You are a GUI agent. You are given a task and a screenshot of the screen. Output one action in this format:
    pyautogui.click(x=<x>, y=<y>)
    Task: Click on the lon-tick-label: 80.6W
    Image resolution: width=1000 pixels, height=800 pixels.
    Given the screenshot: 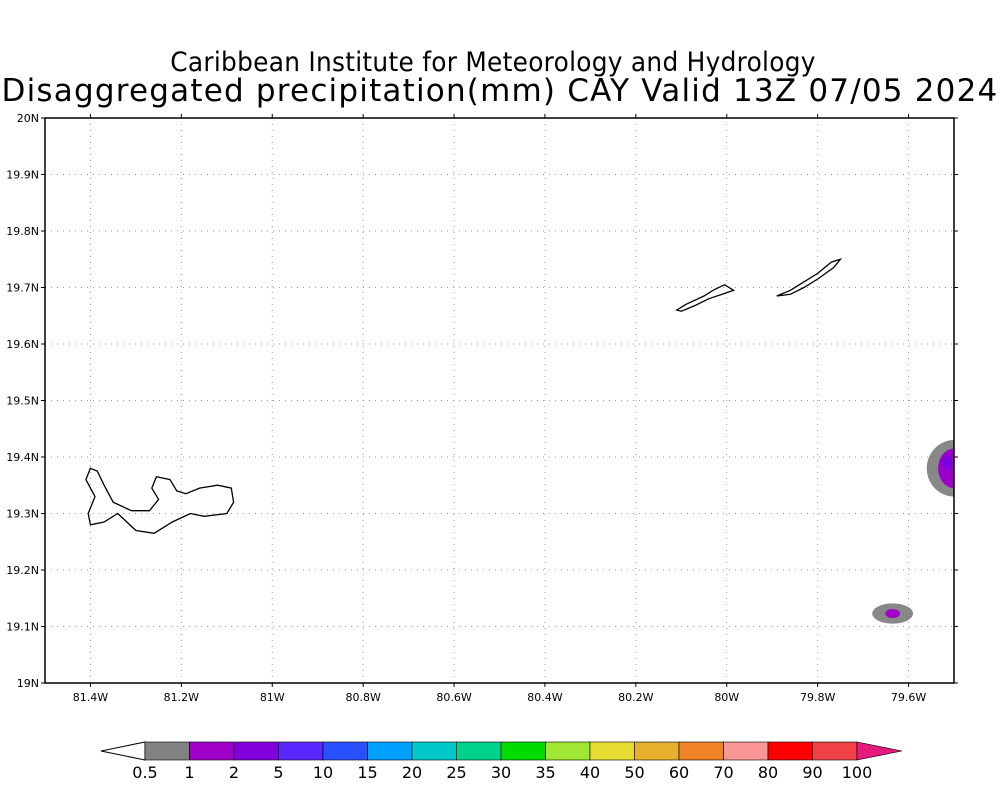 What is the action you would take?
    pyautogui.click(x=453, y=697)
    